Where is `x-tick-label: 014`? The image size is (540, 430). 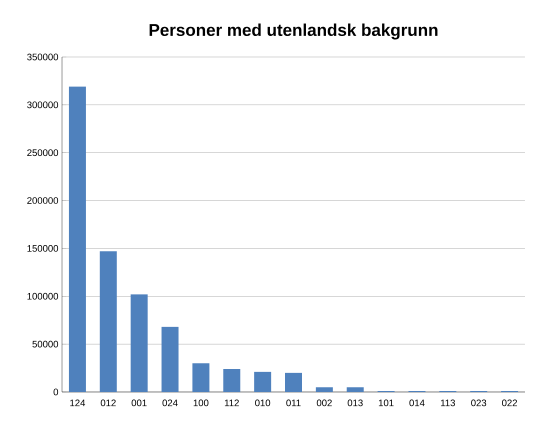
x-tick-label: 014 is located at coordinates (417, 403).